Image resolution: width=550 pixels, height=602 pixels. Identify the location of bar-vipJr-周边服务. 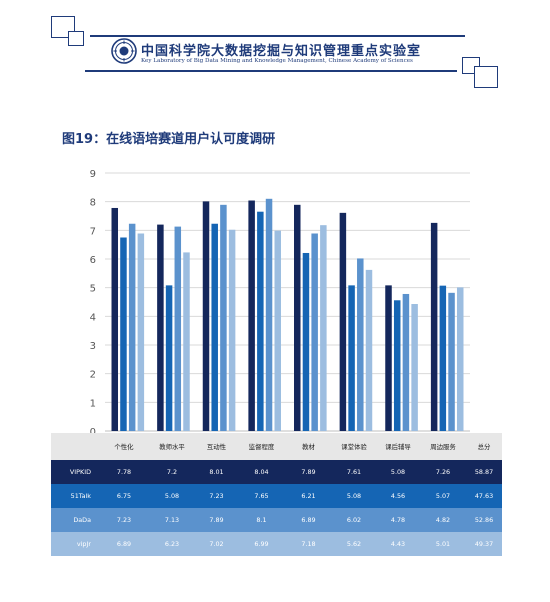
(460, 359).